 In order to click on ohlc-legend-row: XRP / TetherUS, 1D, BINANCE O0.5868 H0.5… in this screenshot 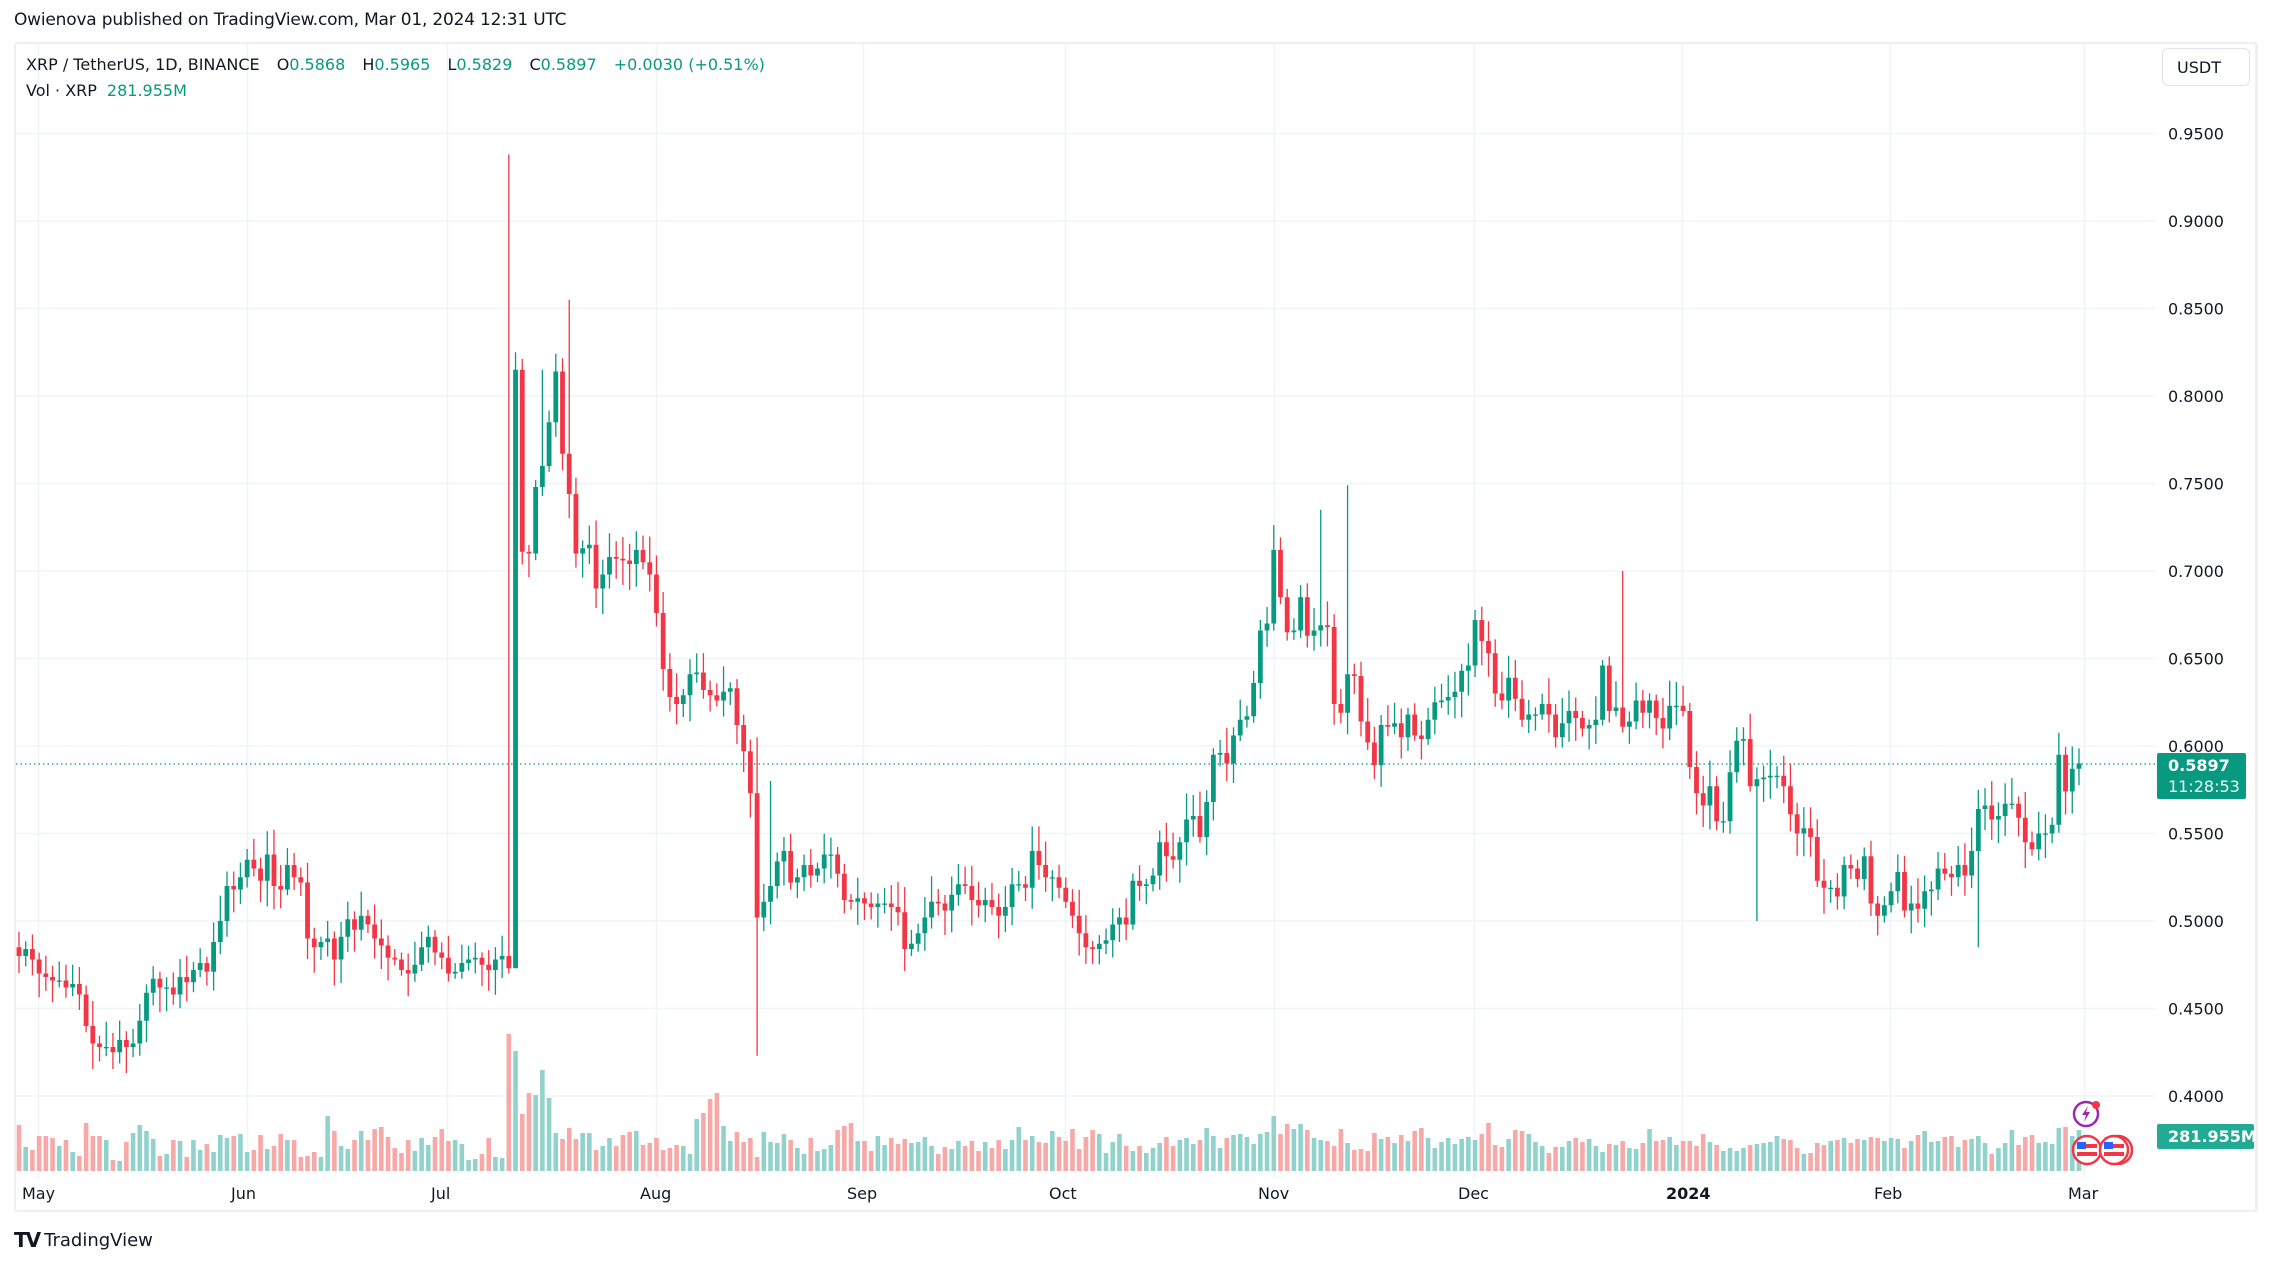, I will do `click(401, 65)`.